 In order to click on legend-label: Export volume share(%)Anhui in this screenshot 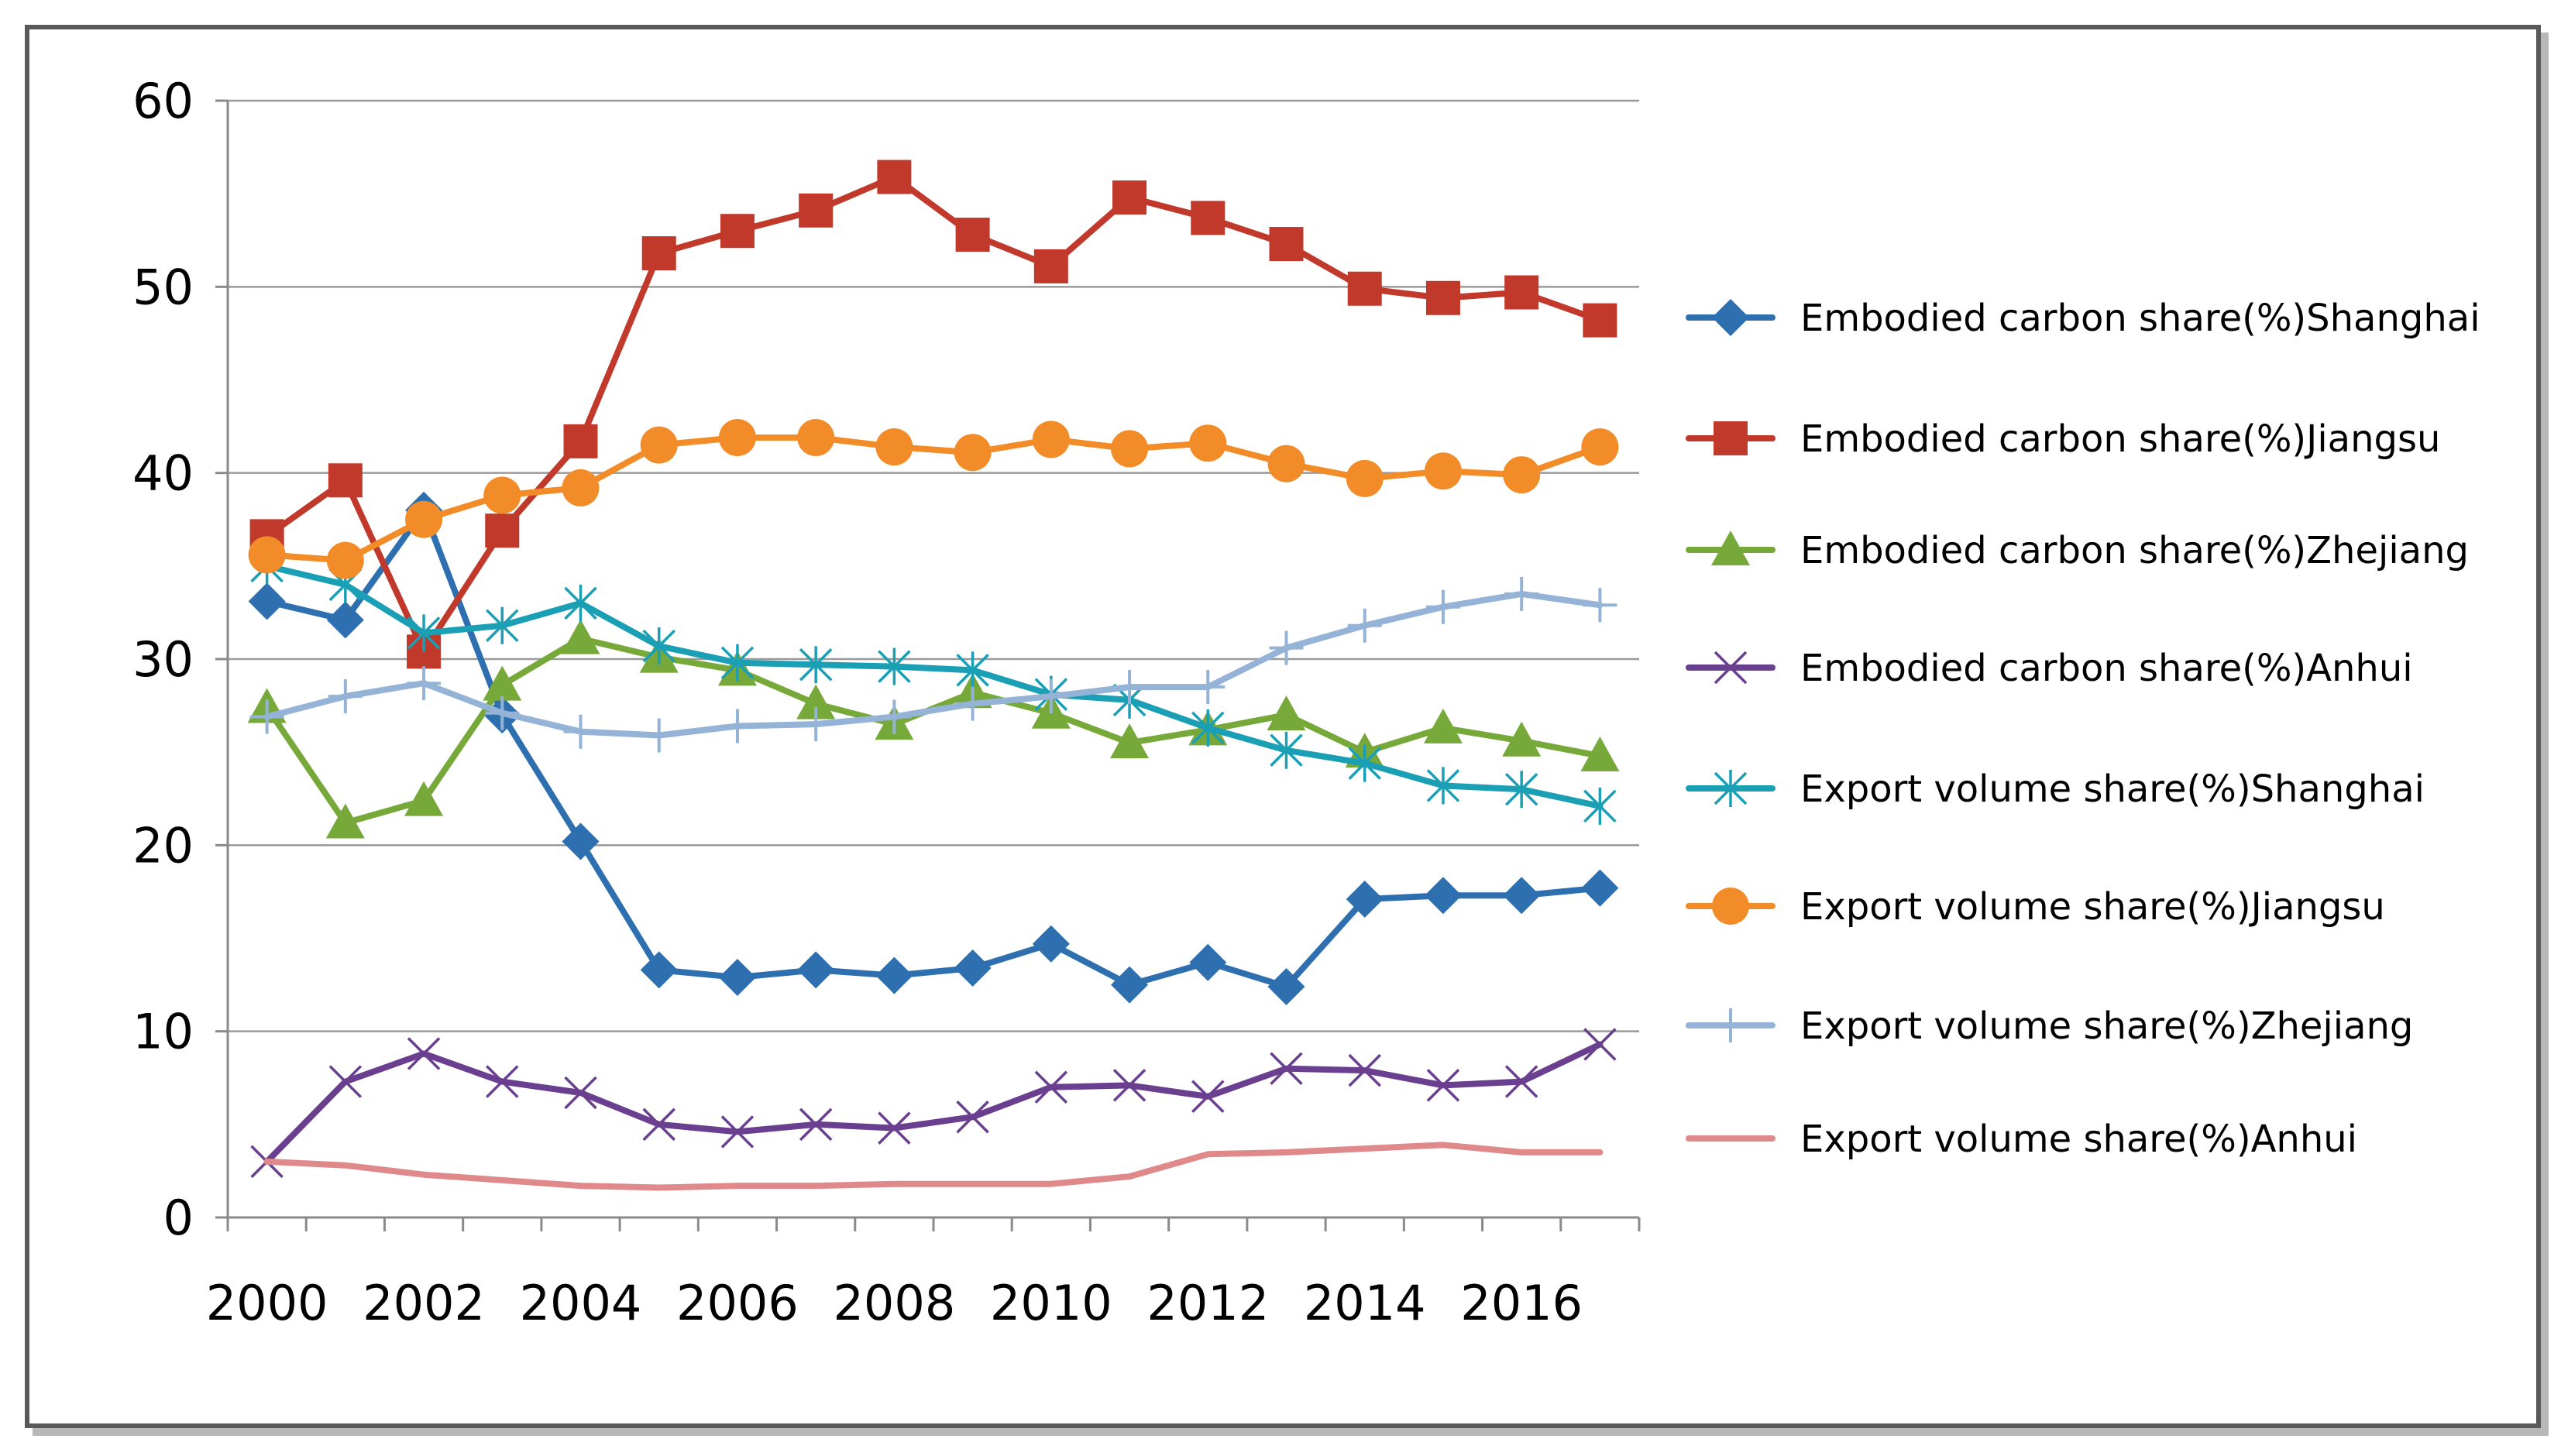, I will do `click(2078, 1140)`.